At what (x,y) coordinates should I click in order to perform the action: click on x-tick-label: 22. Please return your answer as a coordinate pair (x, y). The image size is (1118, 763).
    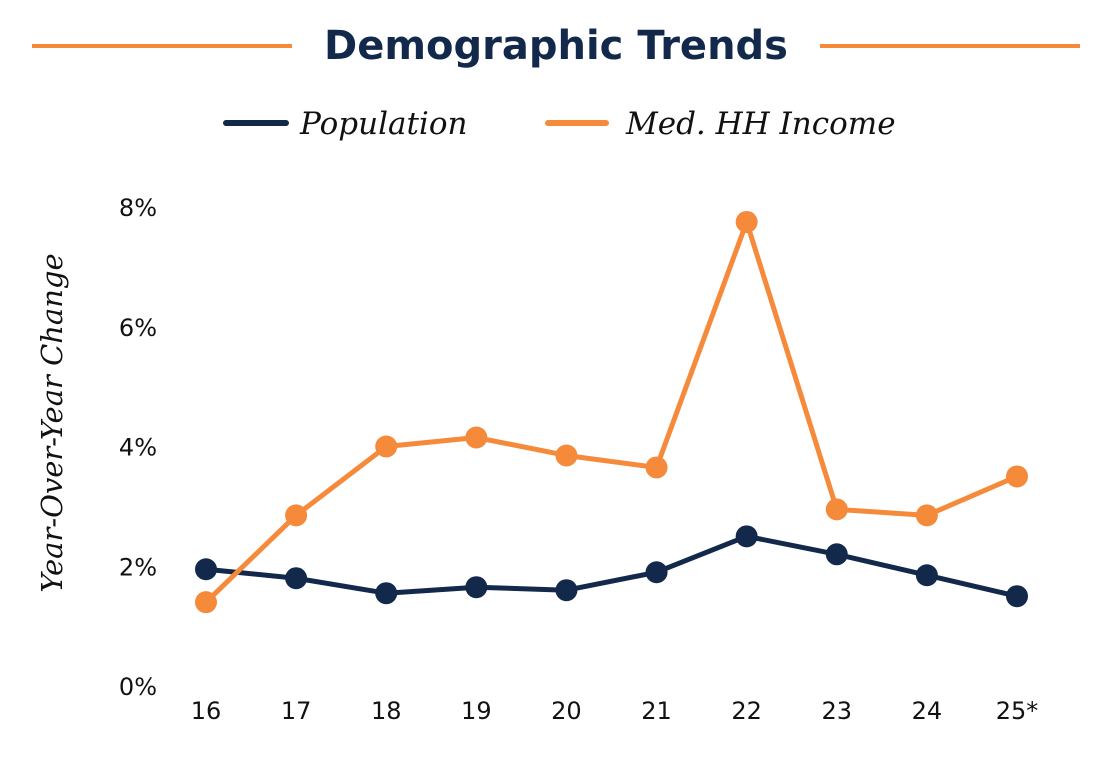
    Looking at the image, I should click on (746, 711).